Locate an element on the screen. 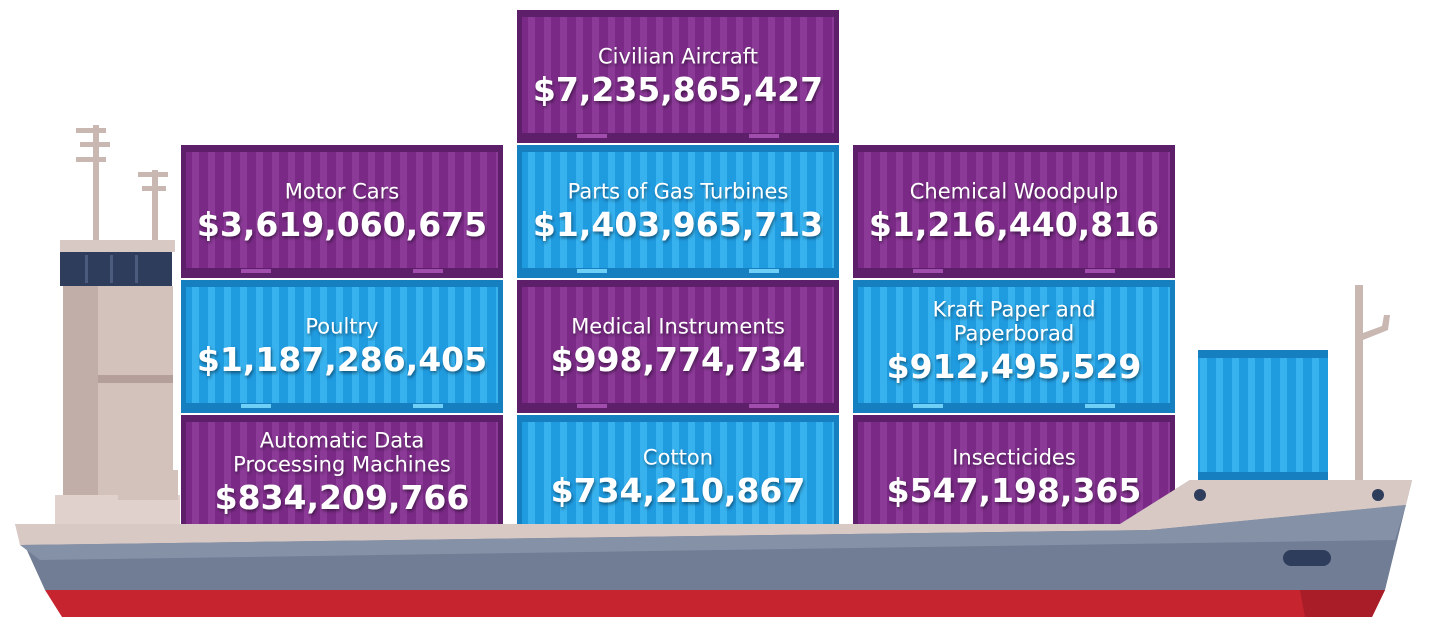  container-value: $734,210,867 is located at coordinates (678, 490).